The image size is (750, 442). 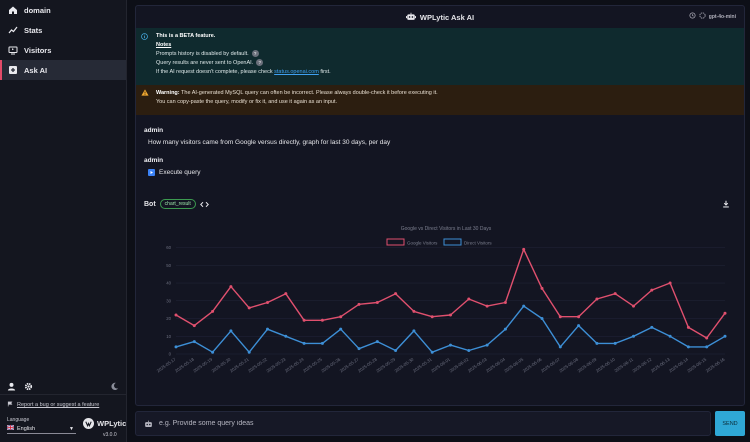 What do you see at coordinates (275, 364) in the screenshot?
I see `x-tick-label: 2025-05-23` at bounding box center [275, 364].